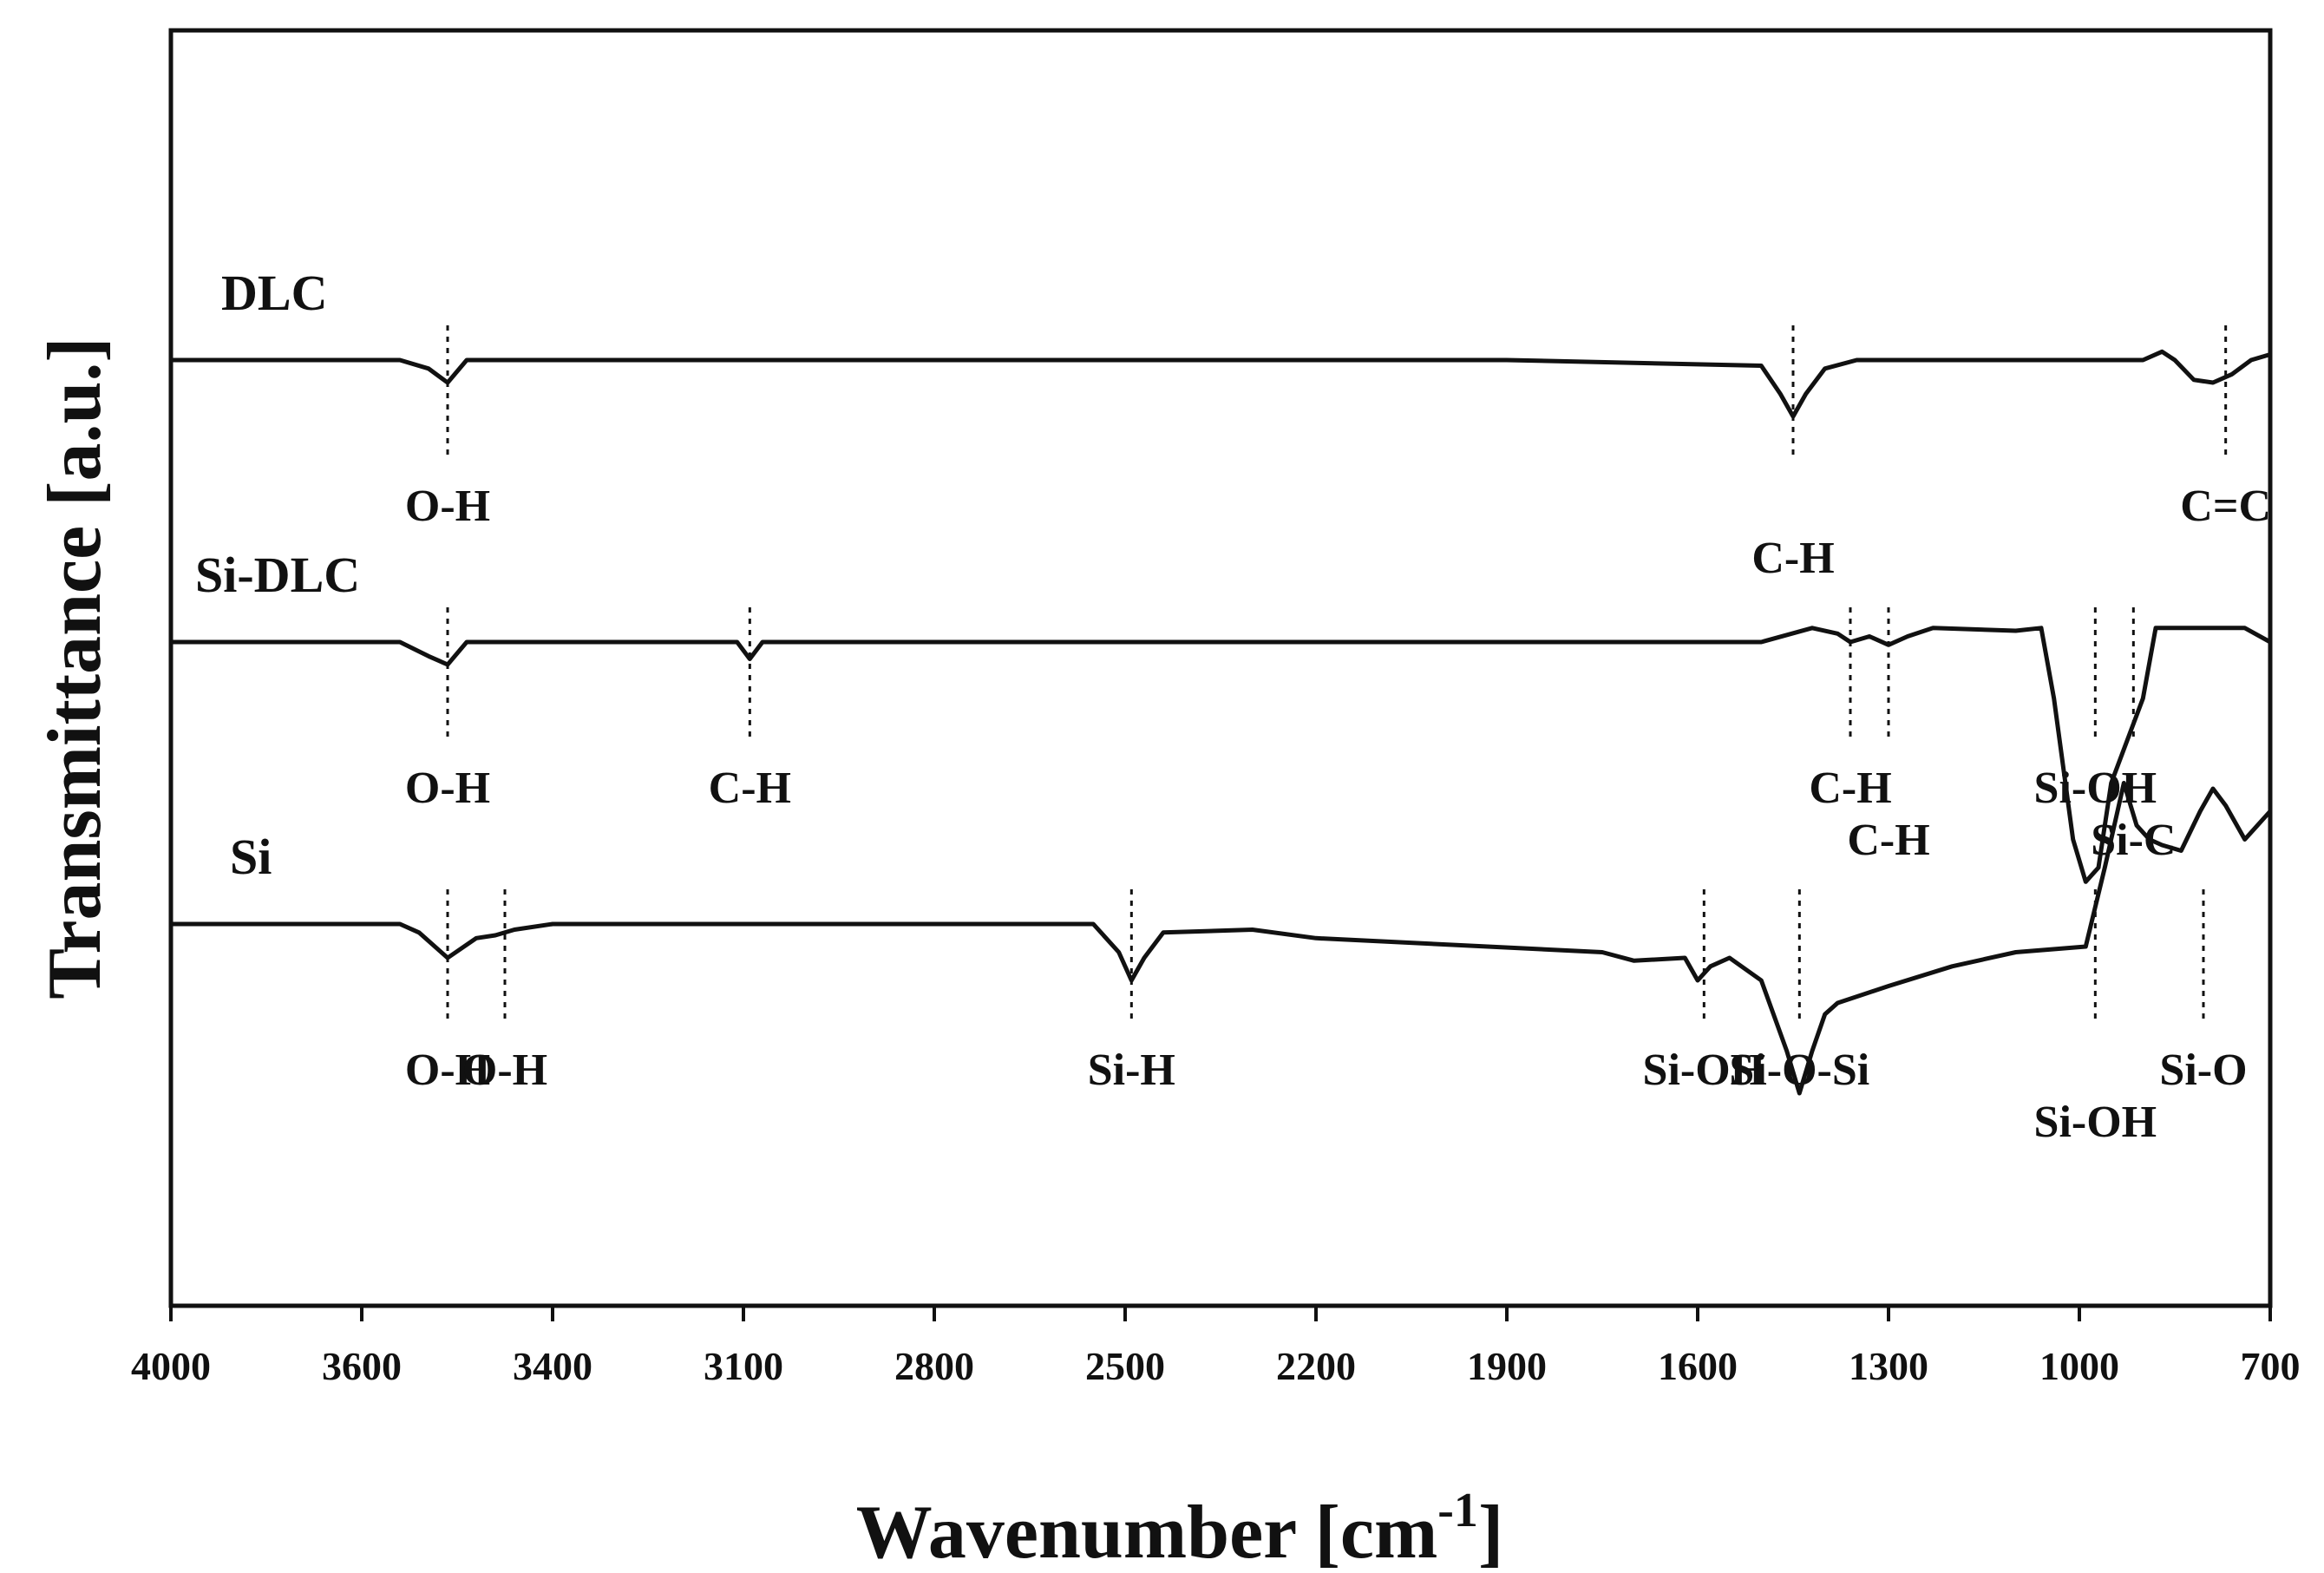  What do you see at coordinates (2079, 1366) in the screenshot?
I see `x-tick-label: 1000` at bounding box center [2079, 1366].